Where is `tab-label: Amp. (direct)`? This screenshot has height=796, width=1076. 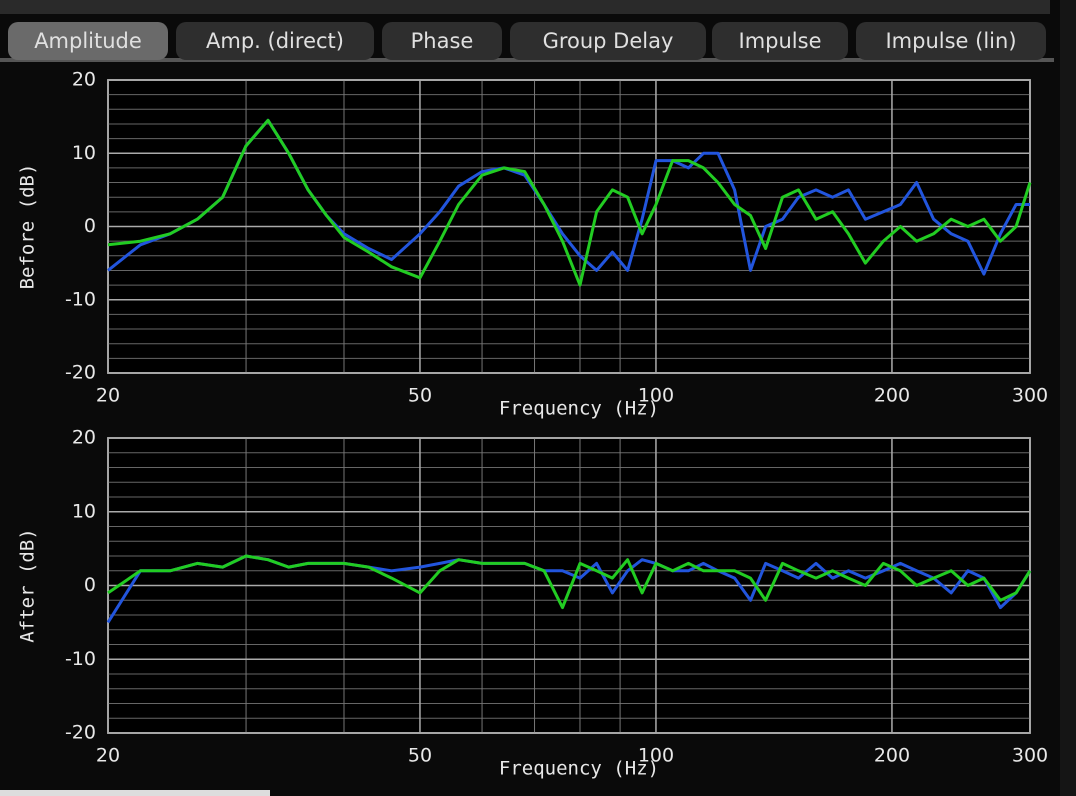
tab-label: Amp. (direct) is located at coordinates (275, 41).